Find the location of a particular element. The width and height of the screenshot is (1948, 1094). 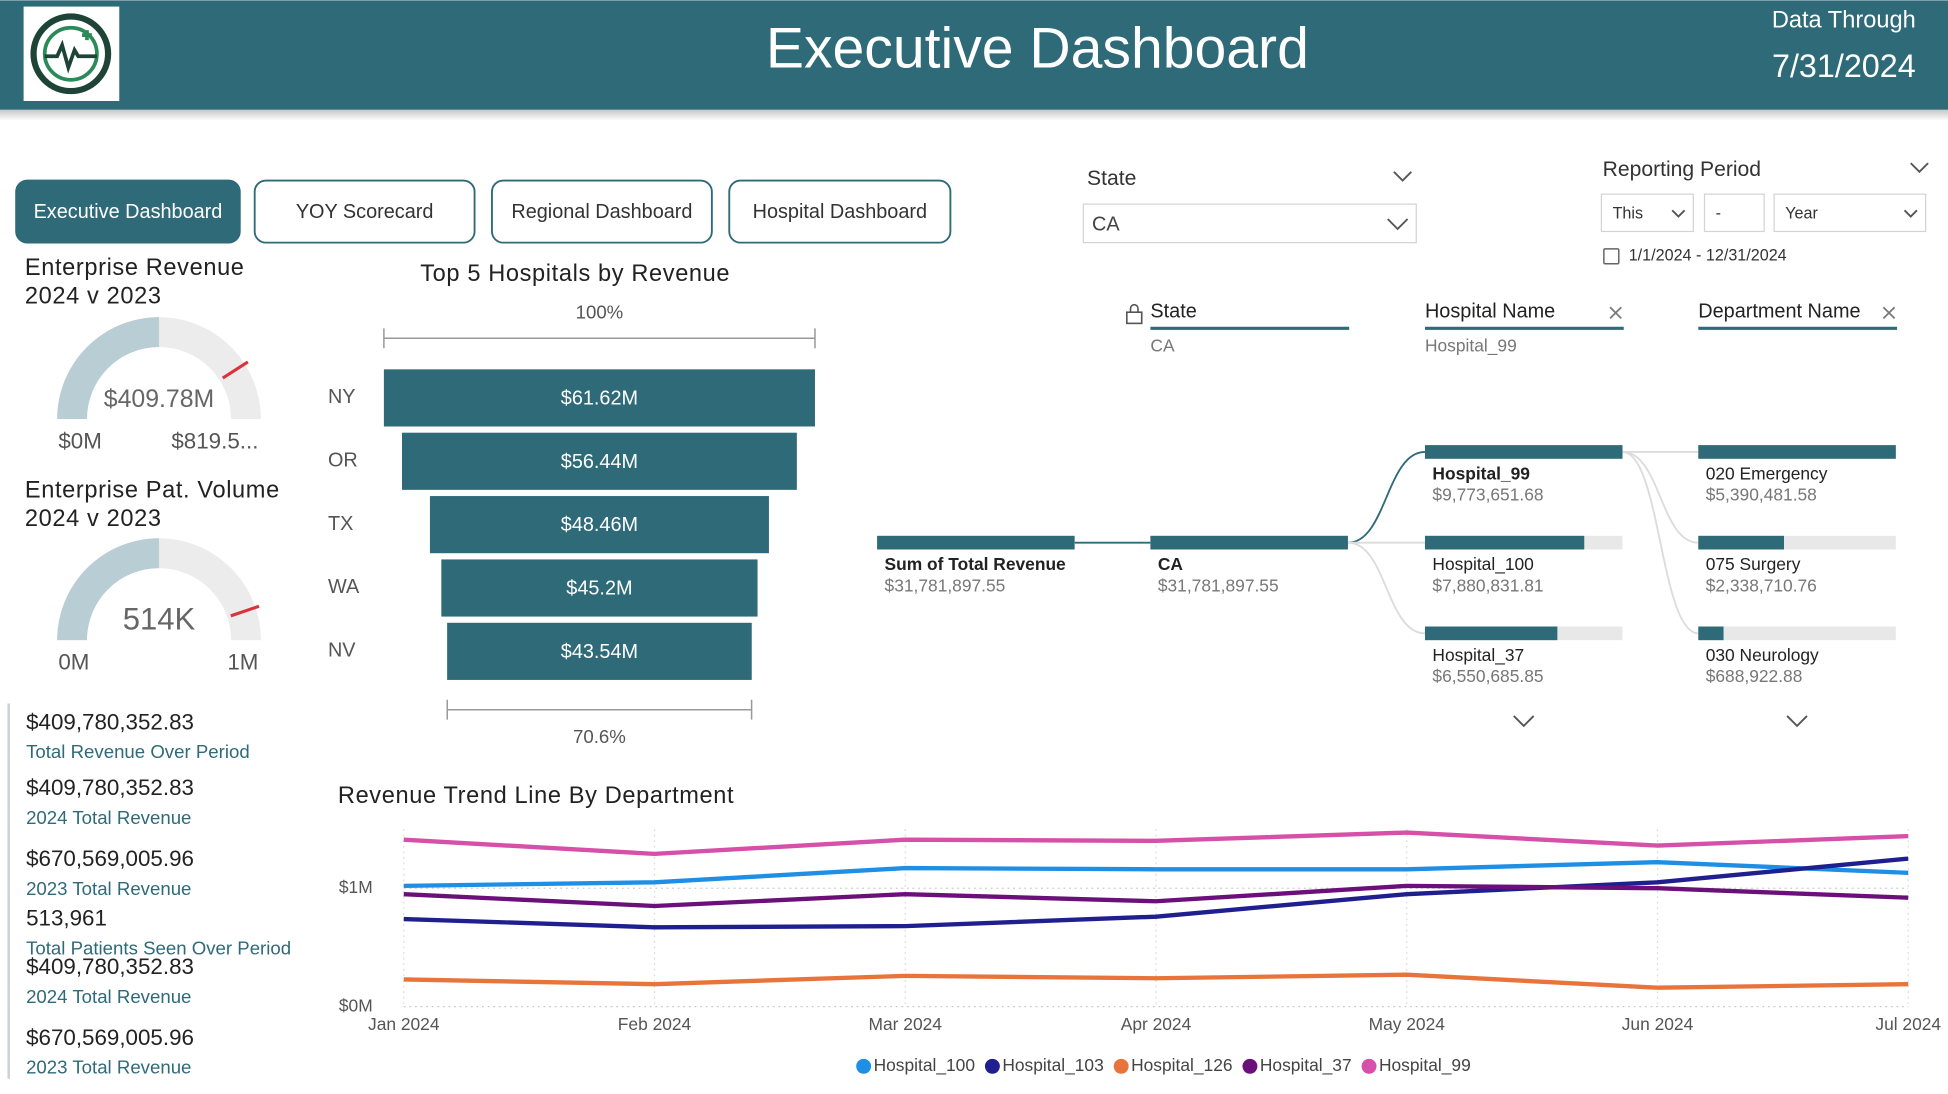

kpi-value: $670,569,005.96 is located at coordinates (110, 1037).